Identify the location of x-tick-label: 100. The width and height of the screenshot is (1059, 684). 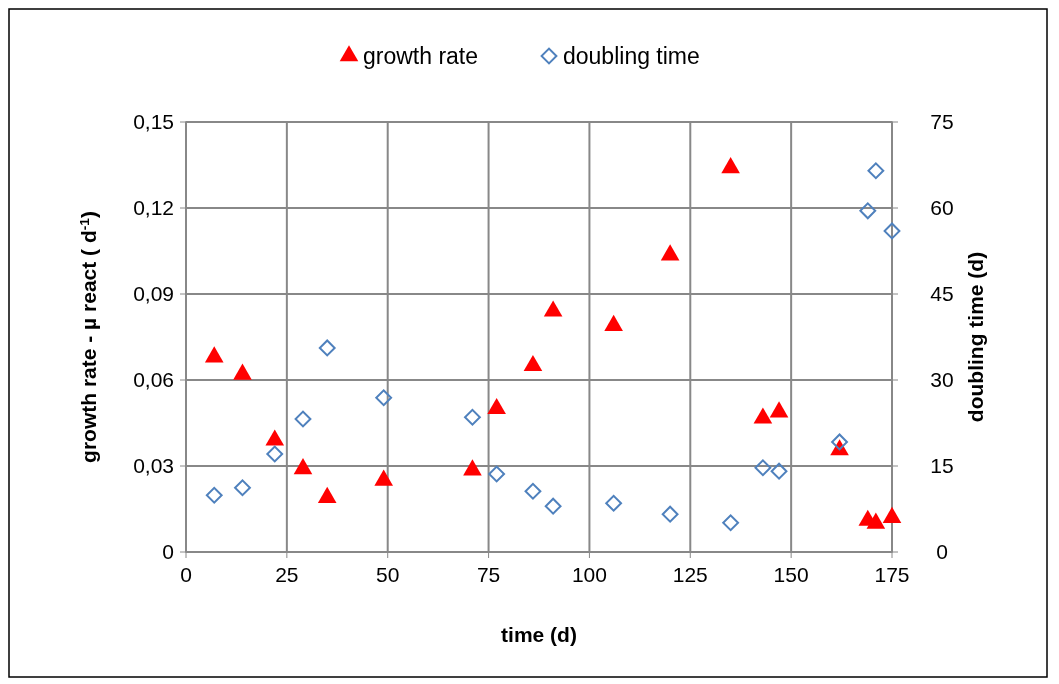
(589, 574).